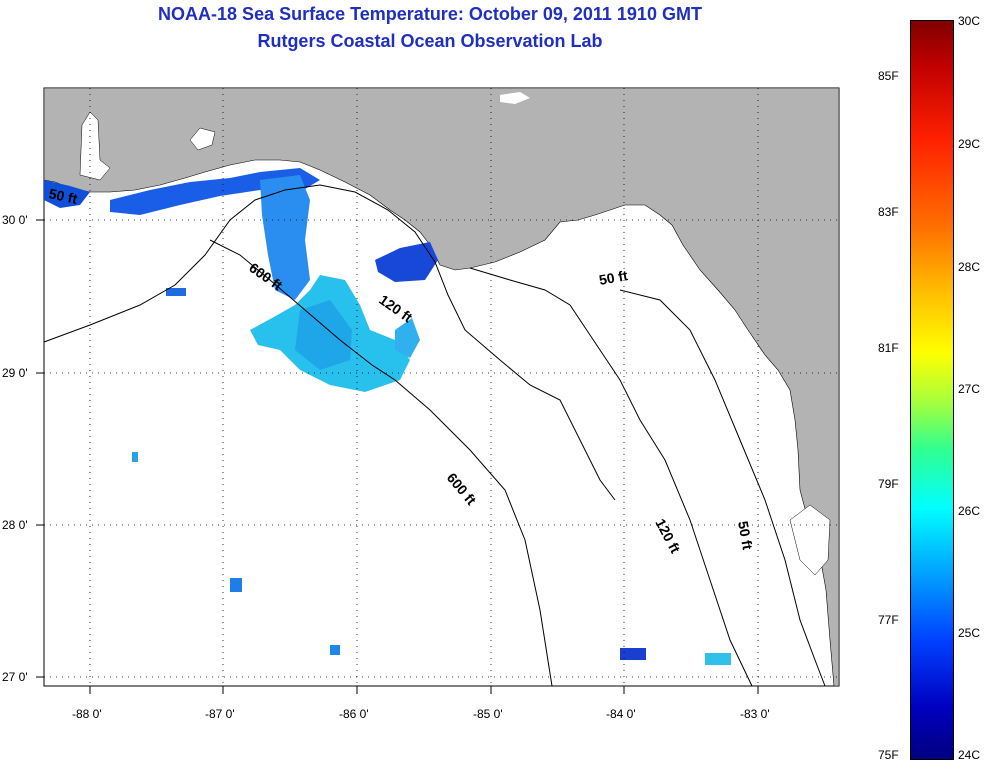 The image size is (992, 770). I want to click on temperature-colorbar, so click(932, 390).